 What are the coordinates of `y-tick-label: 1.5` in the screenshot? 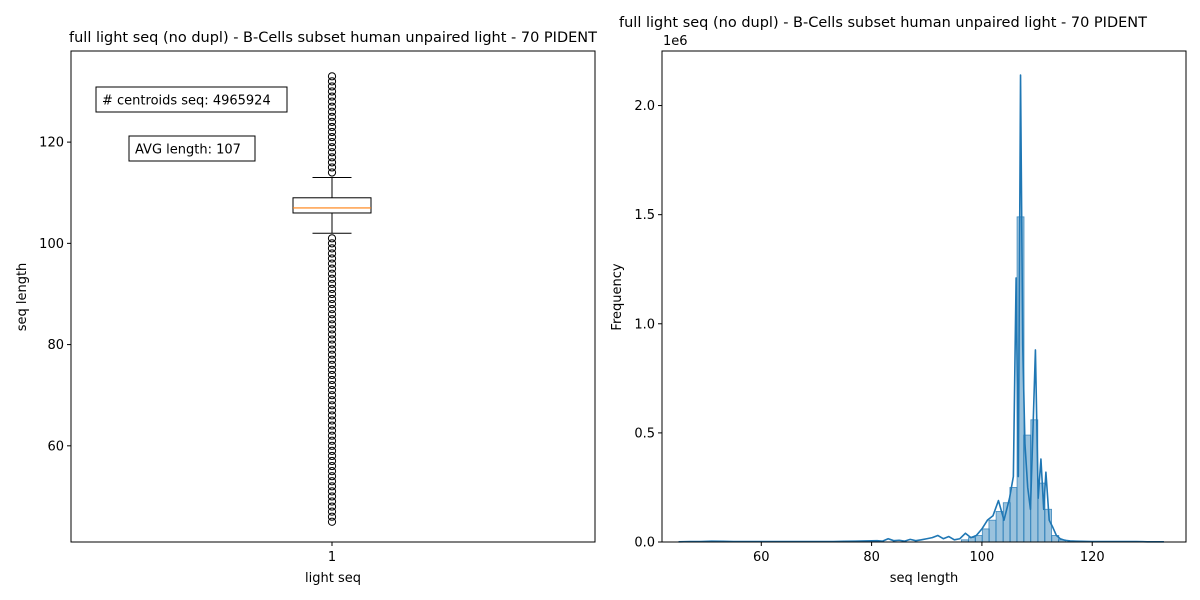 It's located at (644, 215).